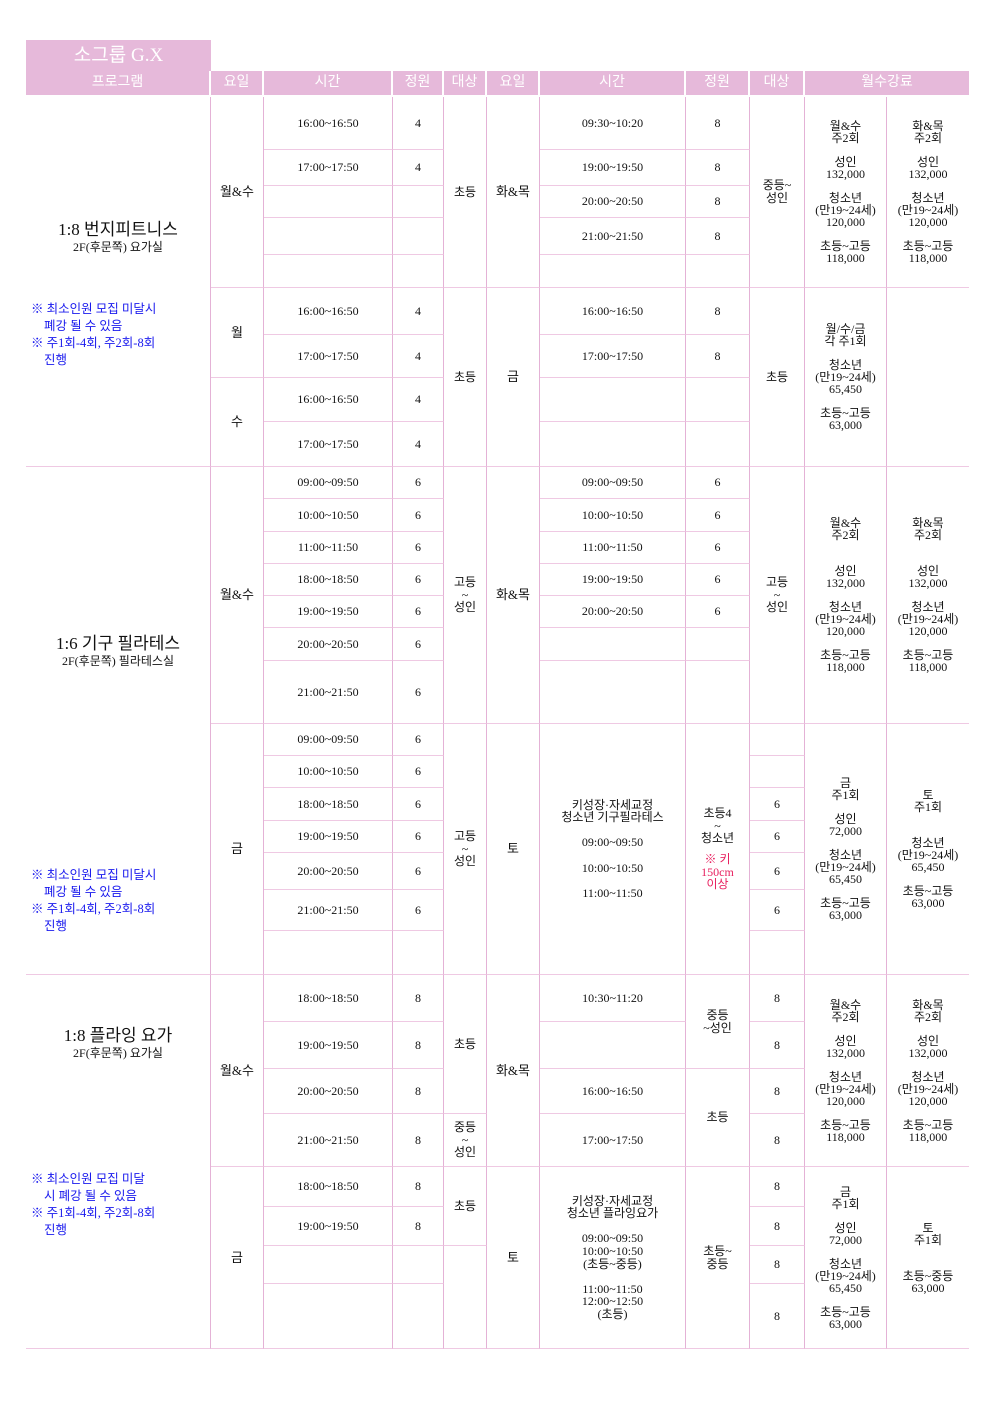 The width and height of the screenshot is (992, 1403). I want to click on time-slot: 19:00~19:50, so click(328, 1226).